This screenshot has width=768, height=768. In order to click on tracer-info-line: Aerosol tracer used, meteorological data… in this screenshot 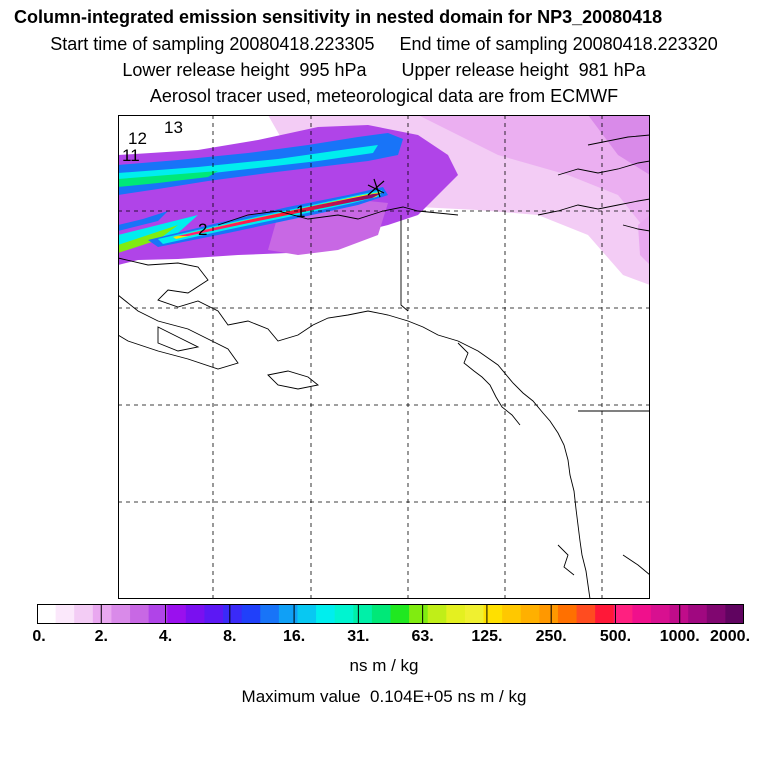, I will do `click(384, 96)`.